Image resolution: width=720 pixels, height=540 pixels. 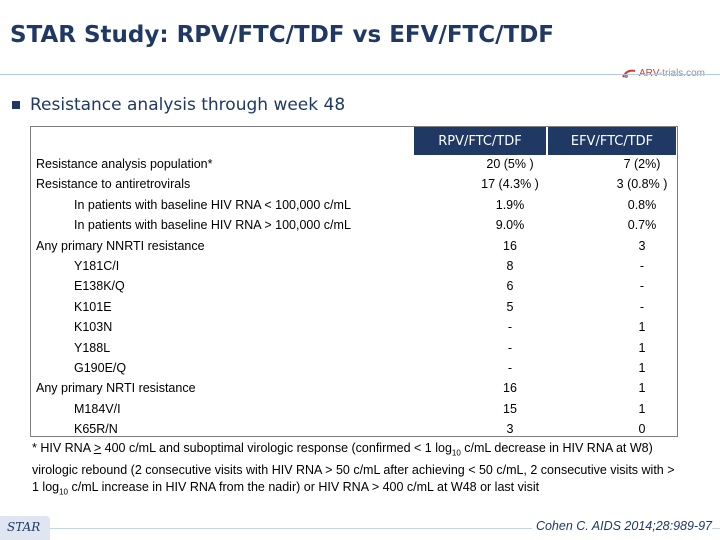 I want to click on subtitle: Resistance analysis through week 48, so click(x=188, y=105).